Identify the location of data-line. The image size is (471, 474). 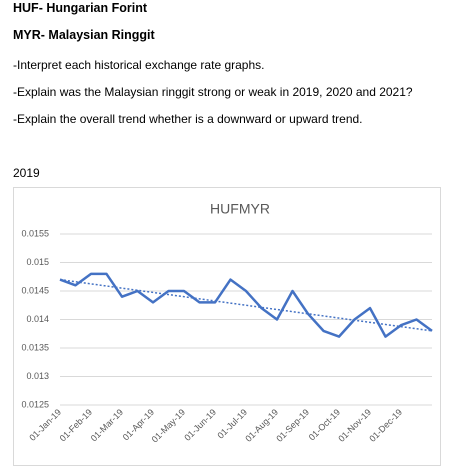
(246, 305).